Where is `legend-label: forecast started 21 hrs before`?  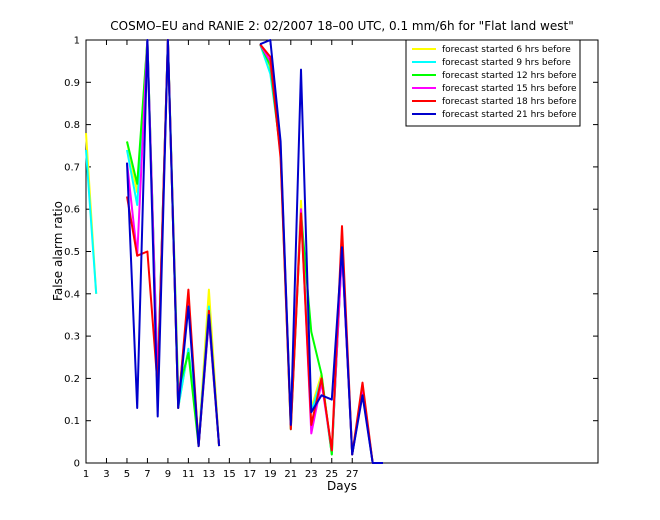 legend-label: forecast started 21 hrs before is located at coordinates (509, 115).